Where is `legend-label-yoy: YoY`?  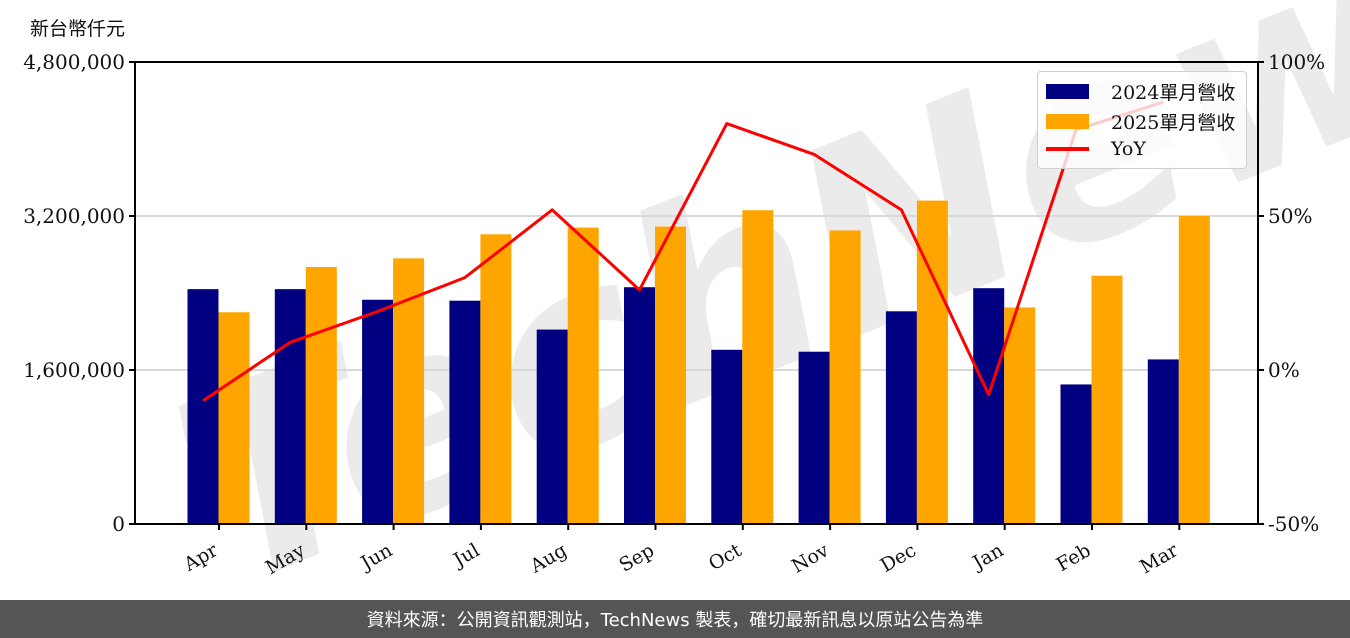
legend-label-yoy: YoY is located at coordinates (1128, 149).